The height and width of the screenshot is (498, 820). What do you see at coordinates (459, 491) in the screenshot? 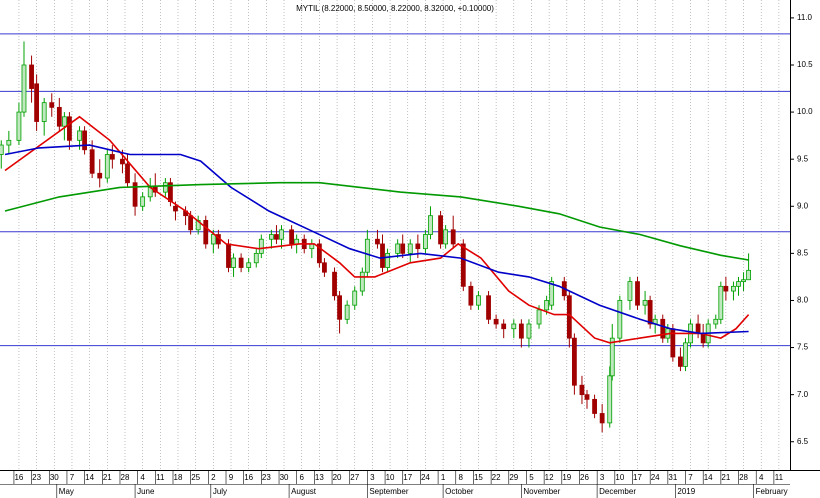
I see `month-label: October` at bounding box center [459, 491].